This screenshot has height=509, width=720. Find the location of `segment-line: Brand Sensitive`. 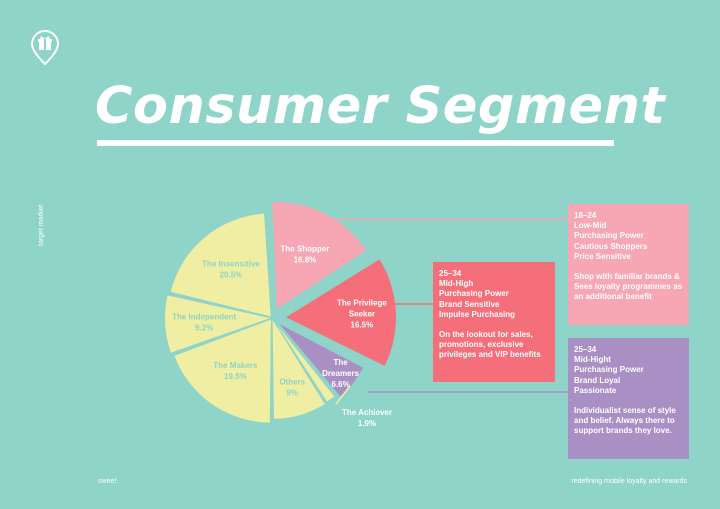

segment-line: Brand Sensitive is located at coordinates (469, 304).